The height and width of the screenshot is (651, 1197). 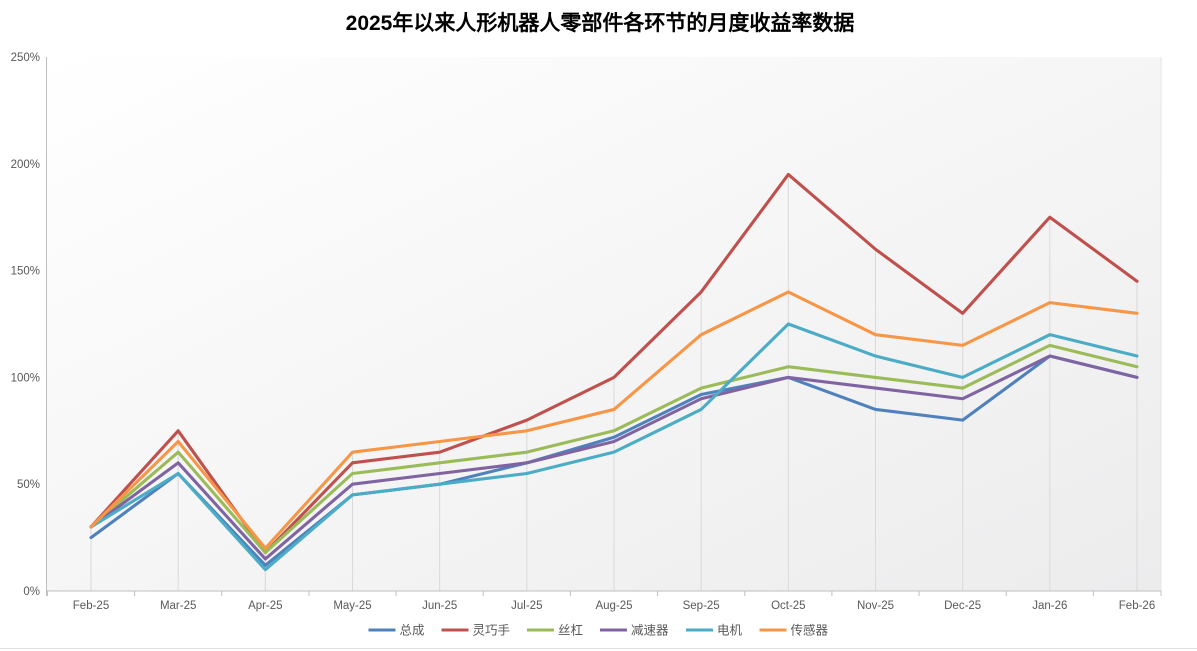 What do you see at coordinates (810, 630) in the screenshot?
I see `legend-label-传感器: 传感器` at bounding box center [810, 630].